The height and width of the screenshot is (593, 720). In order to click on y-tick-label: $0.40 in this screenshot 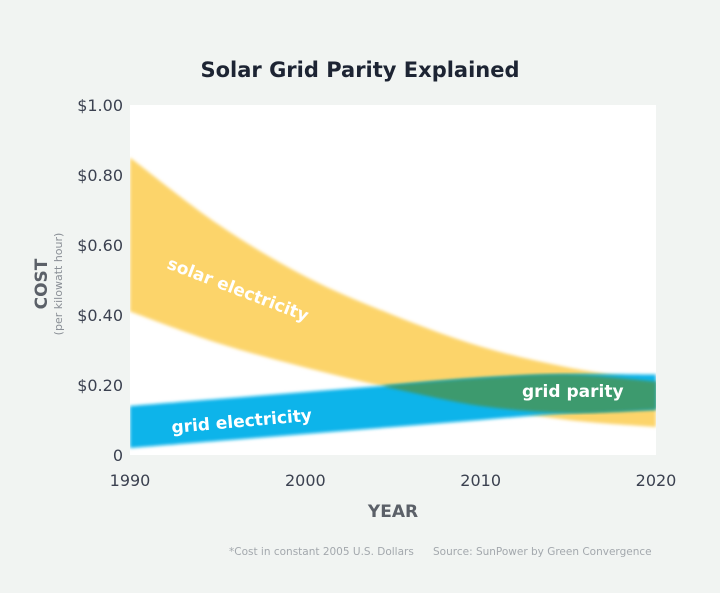, I will do `click(100, 315)`.